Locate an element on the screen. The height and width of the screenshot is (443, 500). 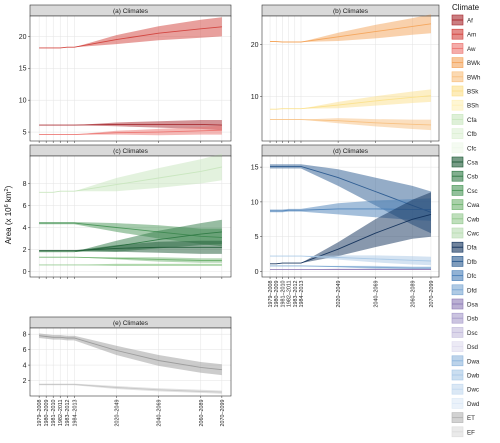
legend-label: Dwa is located at coordinates (473, 361).